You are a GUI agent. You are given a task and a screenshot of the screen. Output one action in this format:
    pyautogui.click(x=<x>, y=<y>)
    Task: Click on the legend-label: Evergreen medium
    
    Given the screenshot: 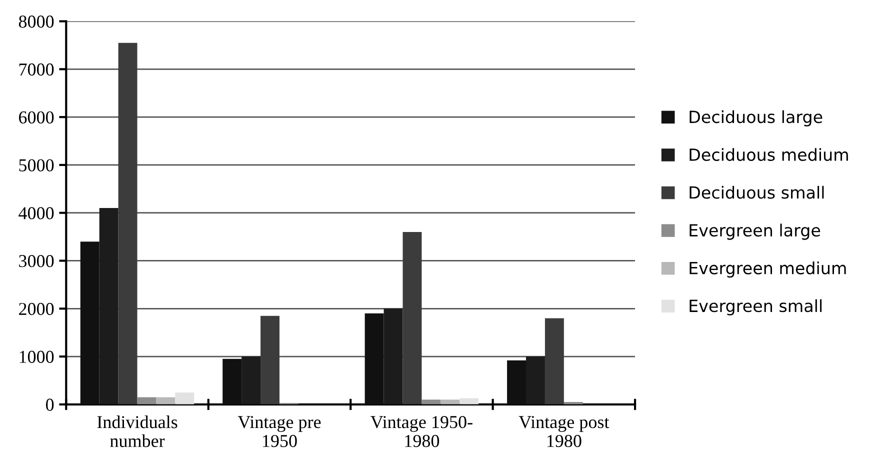 What is the action you would take?
    pyautogui.click(x=768, y=269)
    